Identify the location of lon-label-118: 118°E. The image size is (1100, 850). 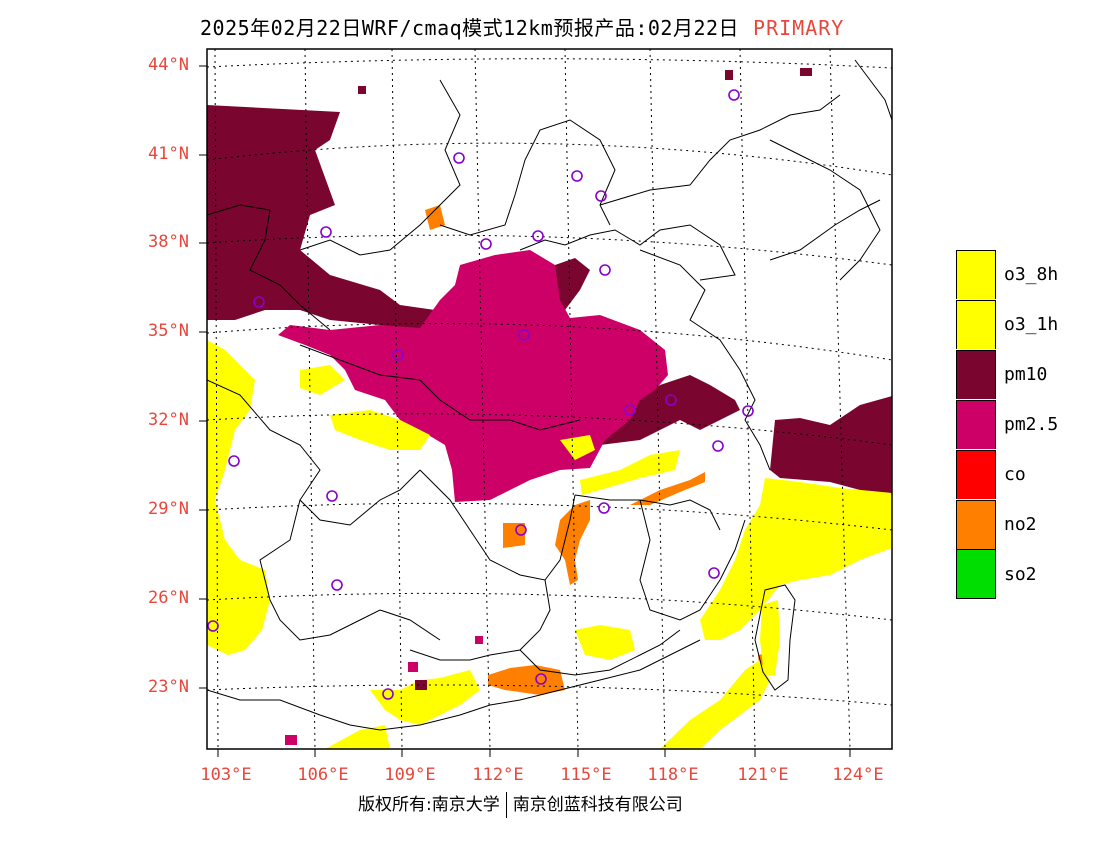
(673, 775).